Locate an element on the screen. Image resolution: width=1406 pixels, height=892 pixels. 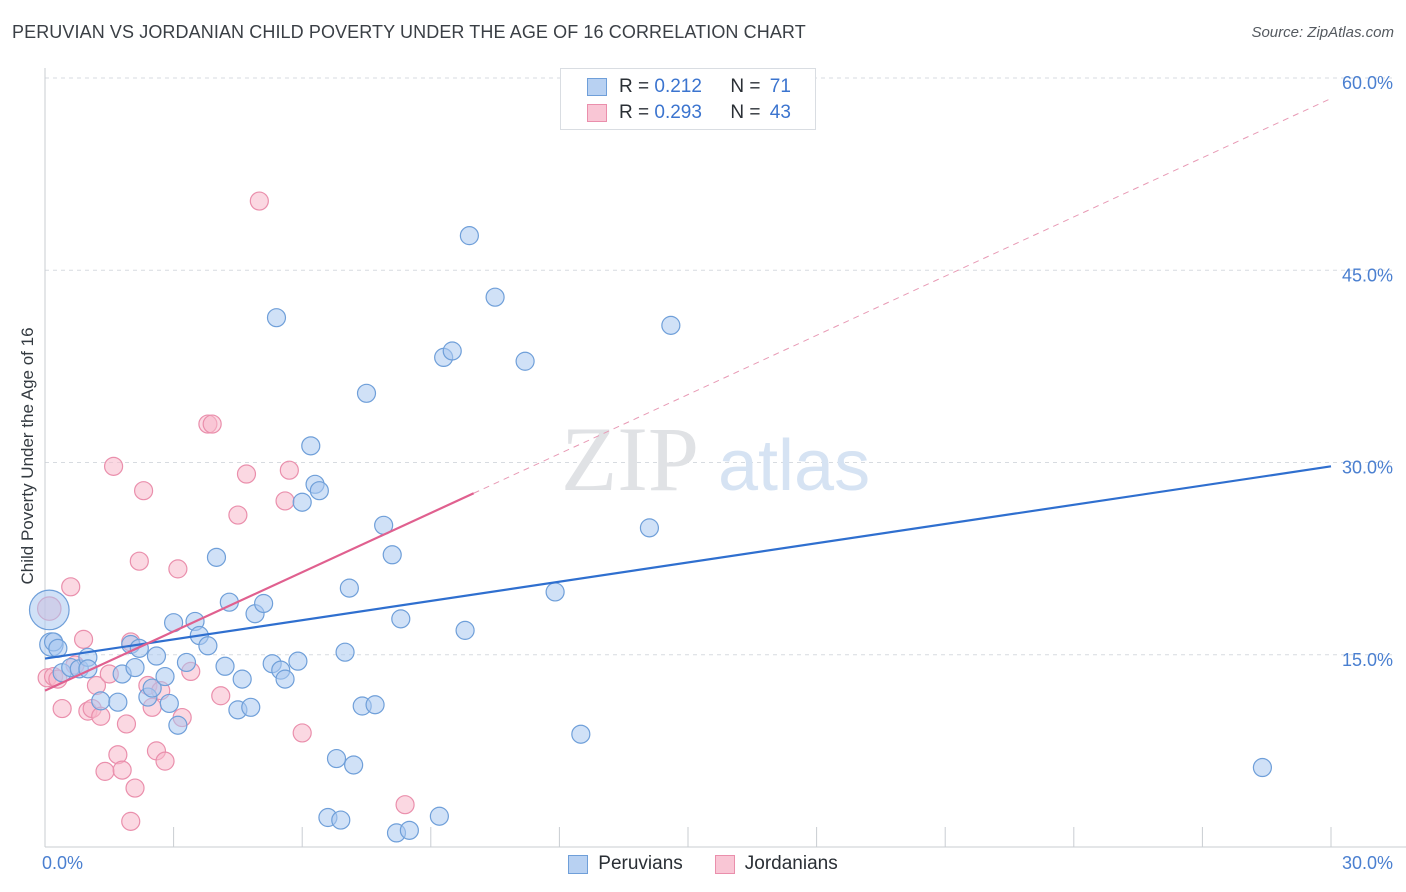
y-tick-label: 15.0% is located at coordinates (1367, 660).